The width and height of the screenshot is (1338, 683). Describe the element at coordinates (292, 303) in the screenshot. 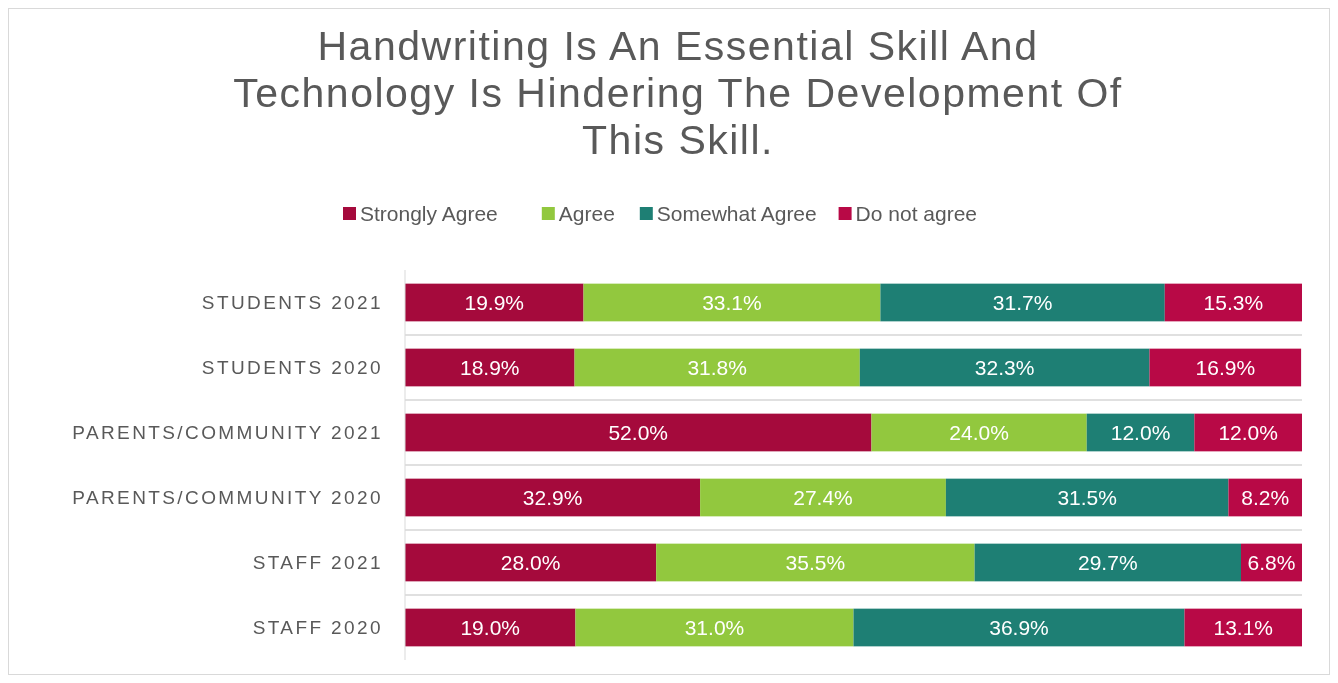

I see `y-tick-label: STUDENTS 2021` at that location.